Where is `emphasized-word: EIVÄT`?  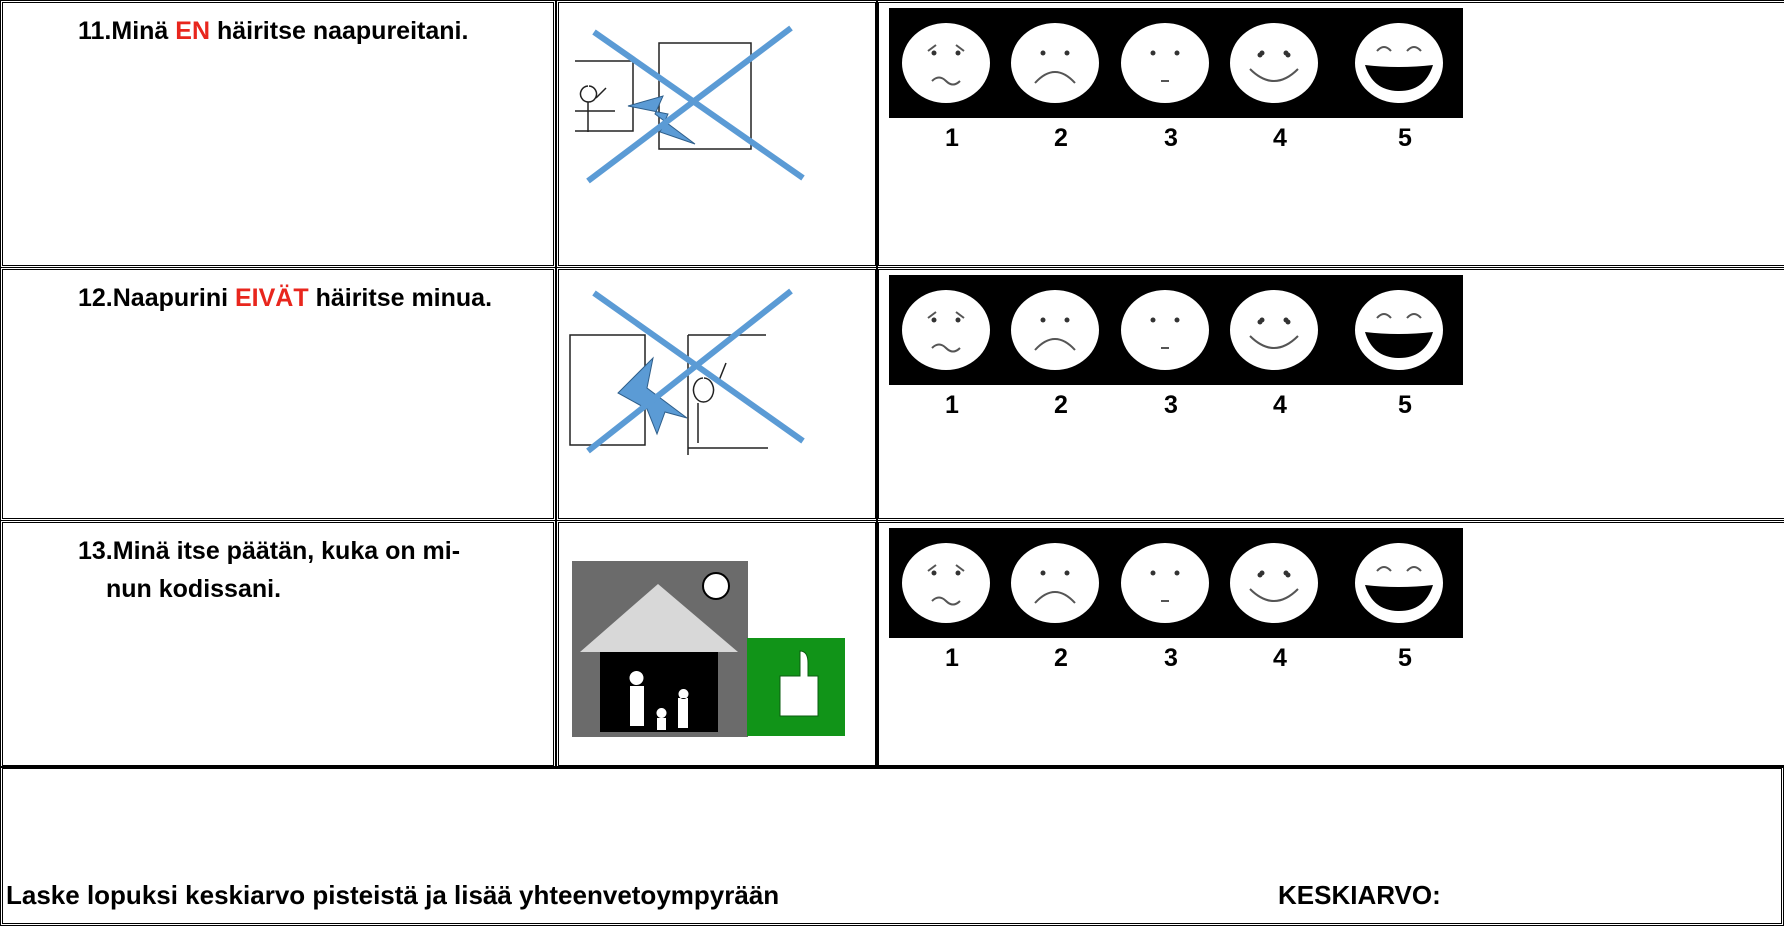
emphasized-word: EIVÄT is located at coordinates (272, 298).